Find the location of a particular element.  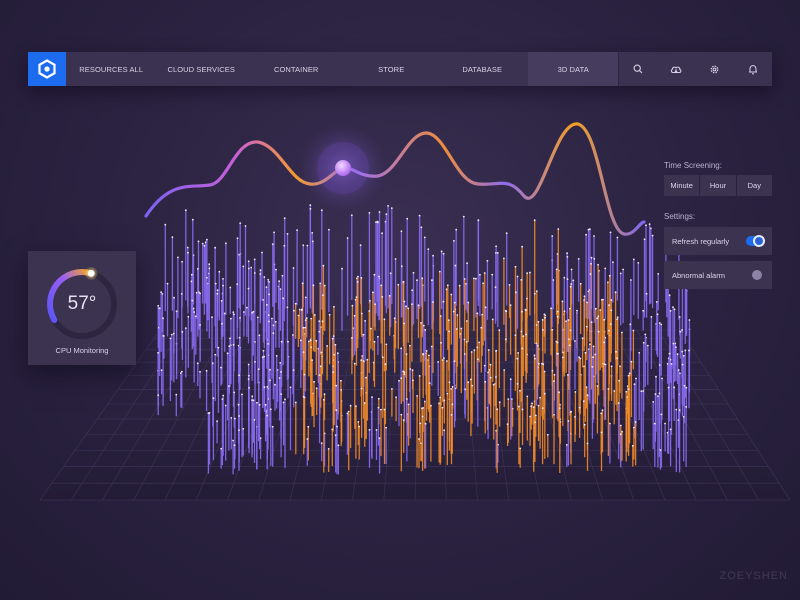

nav-database: DATABASE is located at coordinates (482, 69).